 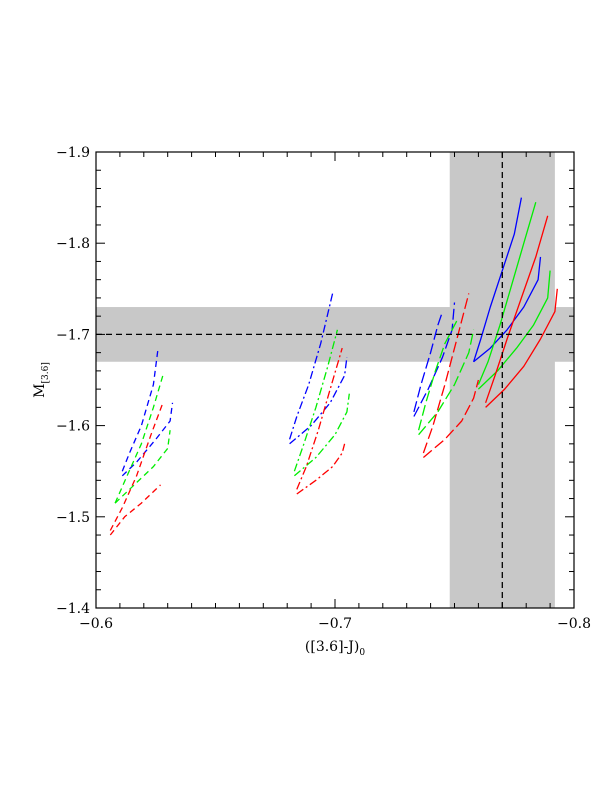 What do you see at coordinates (73, 518) in the screenshot?
I see `y-tick-label: −1.5` at bounding box center [73, 518].